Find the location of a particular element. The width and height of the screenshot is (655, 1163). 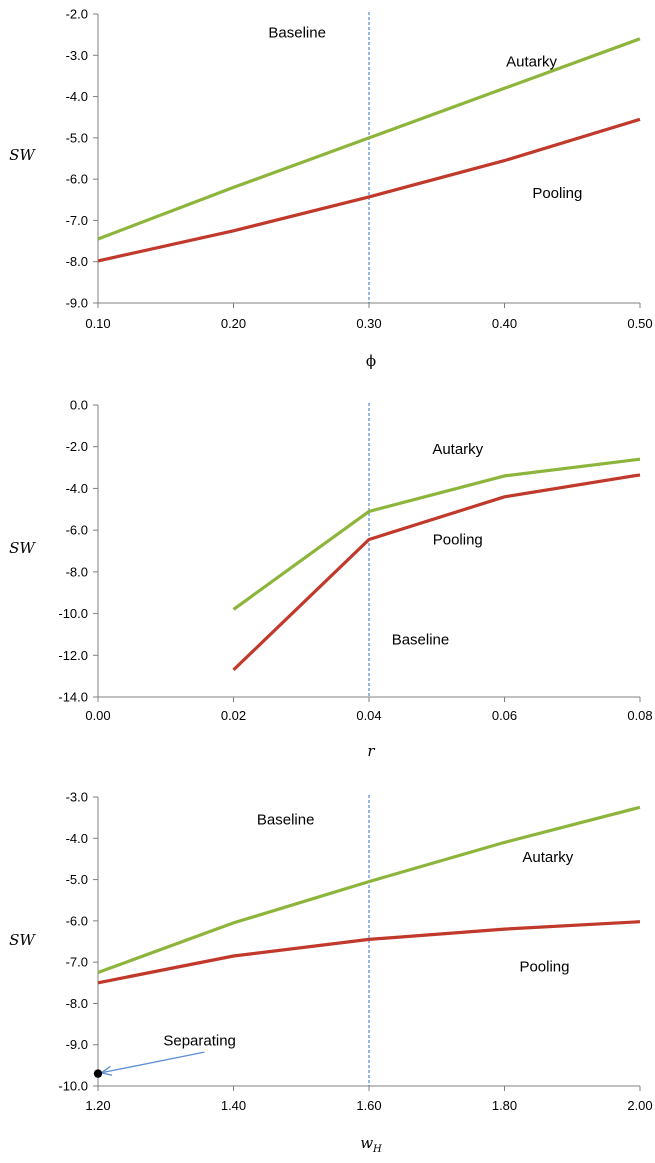

x-axis-label: ϕ is located at coordinates (371, 361).